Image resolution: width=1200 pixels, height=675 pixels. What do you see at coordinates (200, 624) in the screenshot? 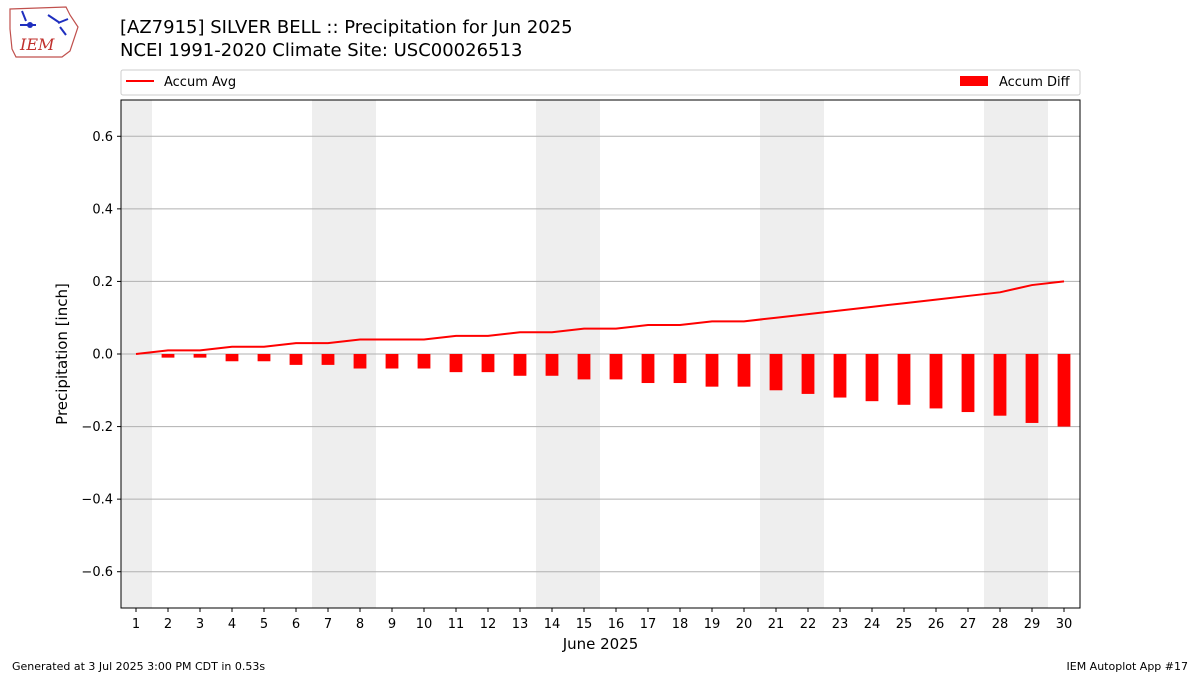
I see `x-tick-label: 3` at bounding box center [200, 624].